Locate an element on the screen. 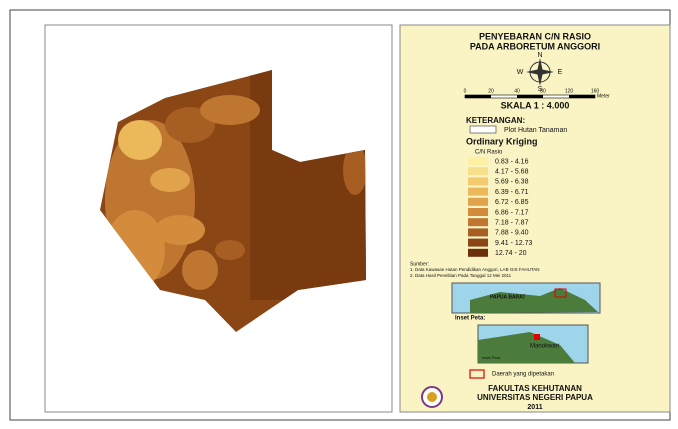  scale-text: SKALA 1 : 4.000 is located at coordinates (535, 105).